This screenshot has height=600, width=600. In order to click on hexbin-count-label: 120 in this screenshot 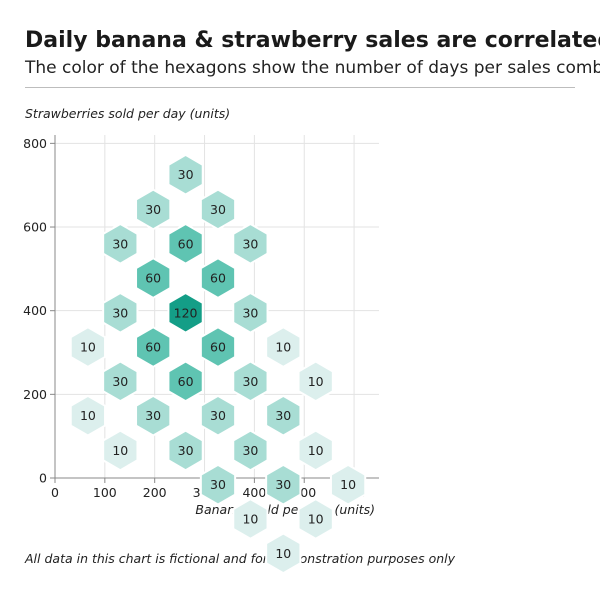, I will do `click(186, 312)`.